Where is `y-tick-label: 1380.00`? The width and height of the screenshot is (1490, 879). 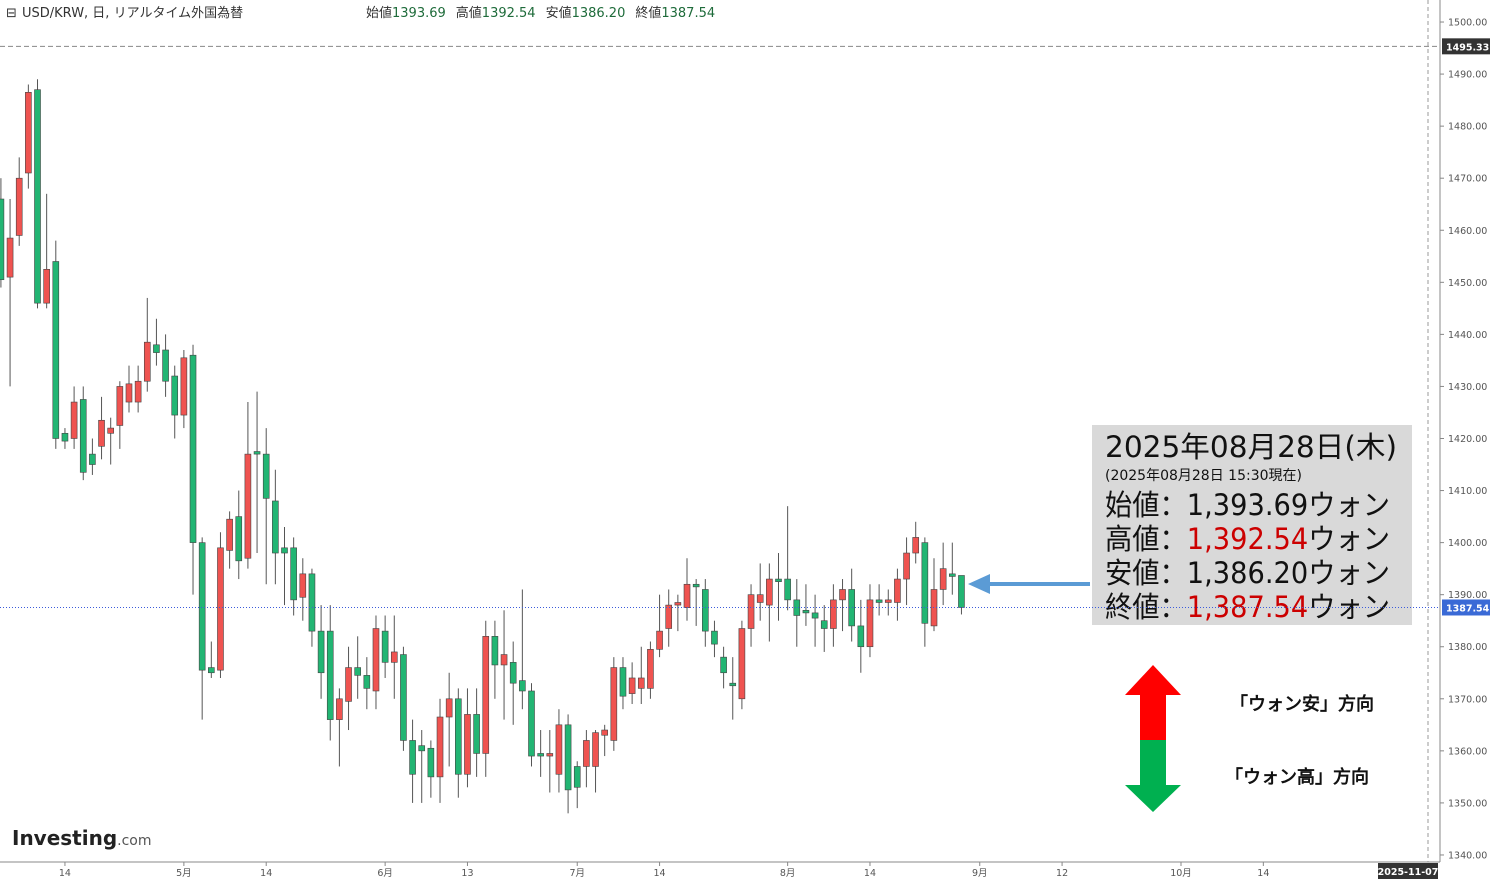 y-tick-label: 1380.00 is located at coordinates (1467, 647).